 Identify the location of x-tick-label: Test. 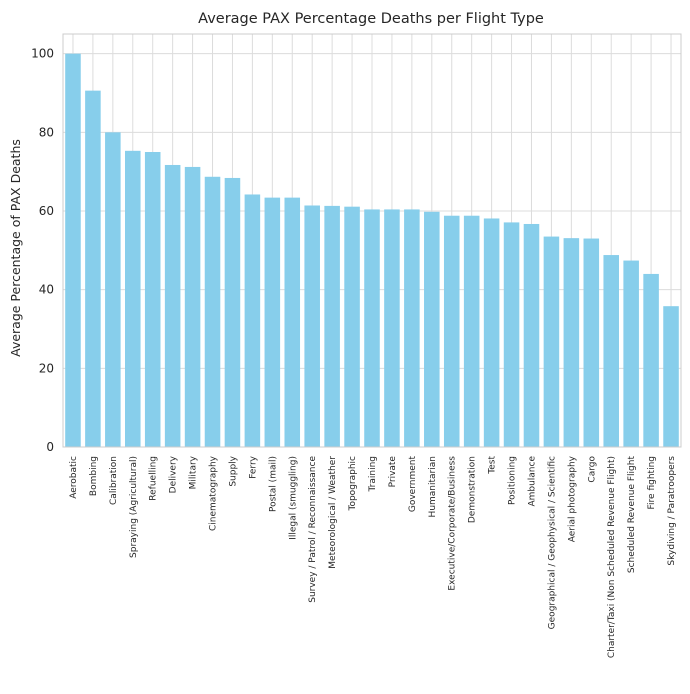
(493, 465).